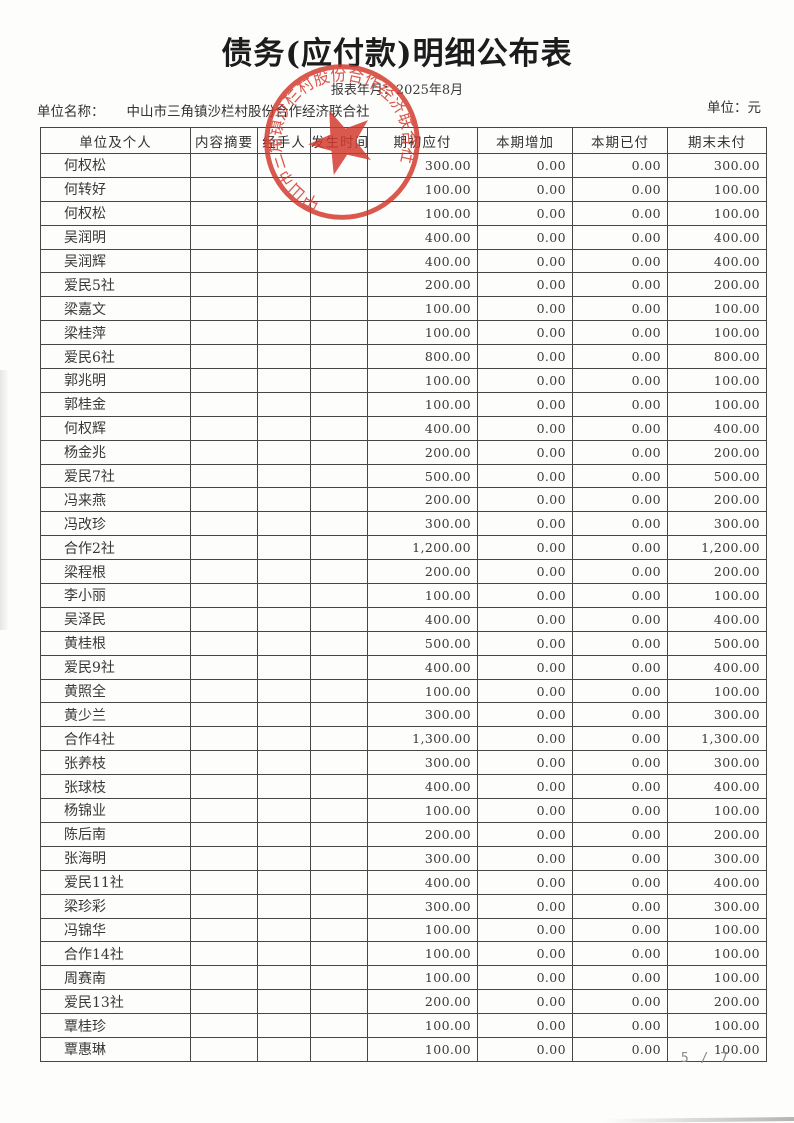  What do you see at coordinates (115, 858) in the screenshot?
I see `unit-or-person-cell: 张海明` at bounding box center [115, 858].